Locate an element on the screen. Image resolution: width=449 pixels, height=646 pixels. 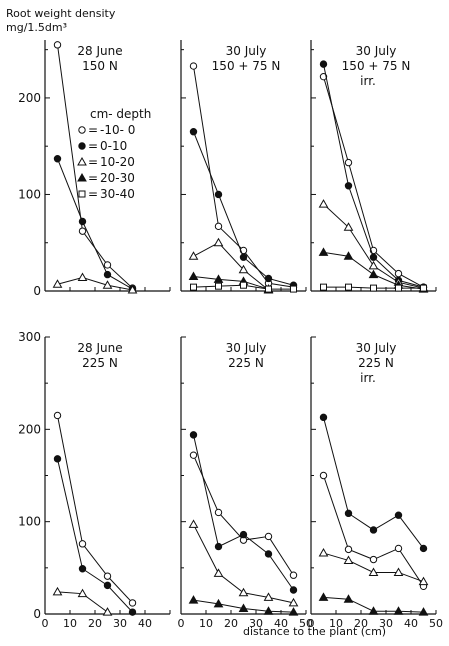
y-tick-label: 0 is located at coordinates (37, 614).